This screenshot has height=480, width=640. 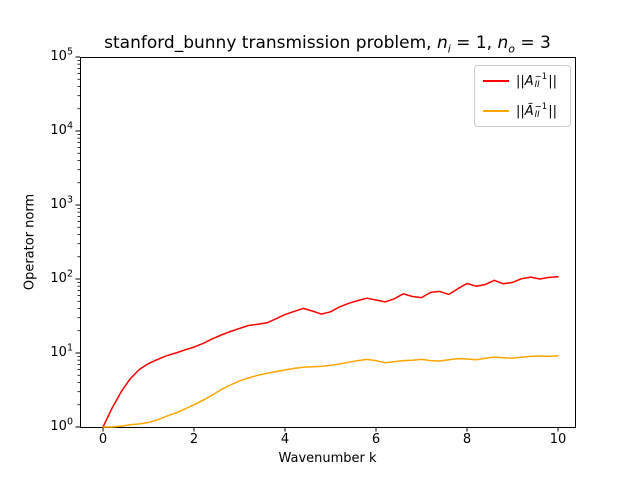 What do you see at coordinates (503, 43) in the screenshot?
I see `title-var-no: n` at bounding box center [503, 43].